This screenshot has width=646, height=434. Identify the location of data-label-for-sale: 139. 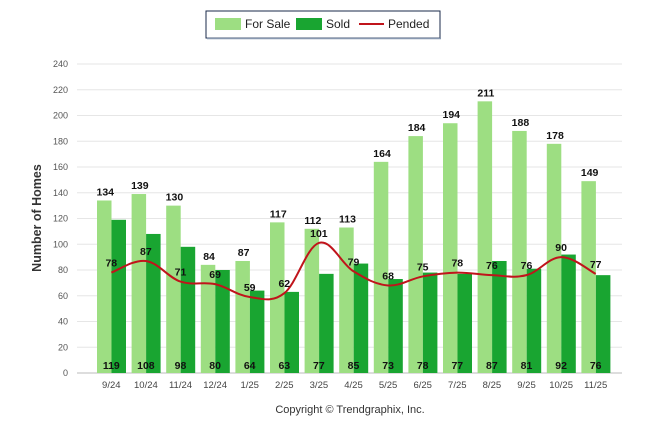
(140, 186).